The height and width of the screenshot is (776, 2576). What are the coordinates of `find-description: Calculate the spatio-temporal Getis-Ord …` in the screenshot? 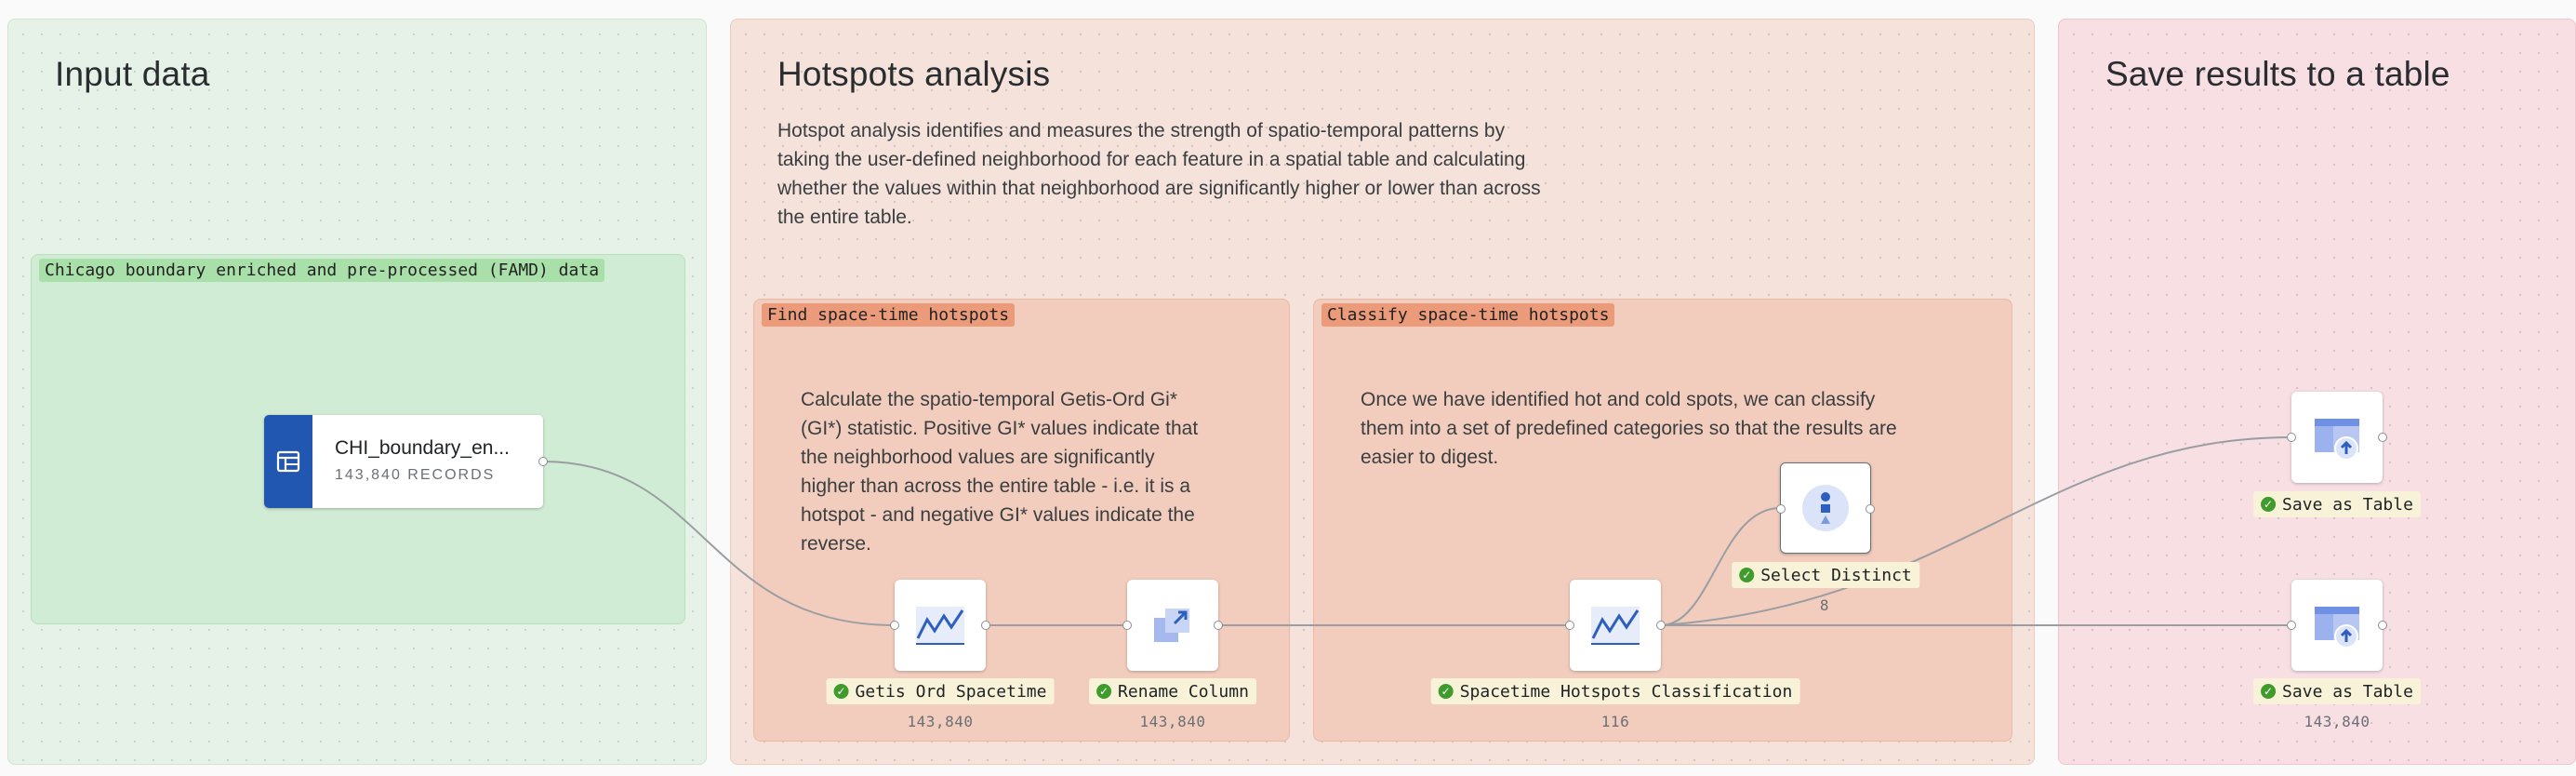 It's located at (1000, 472).